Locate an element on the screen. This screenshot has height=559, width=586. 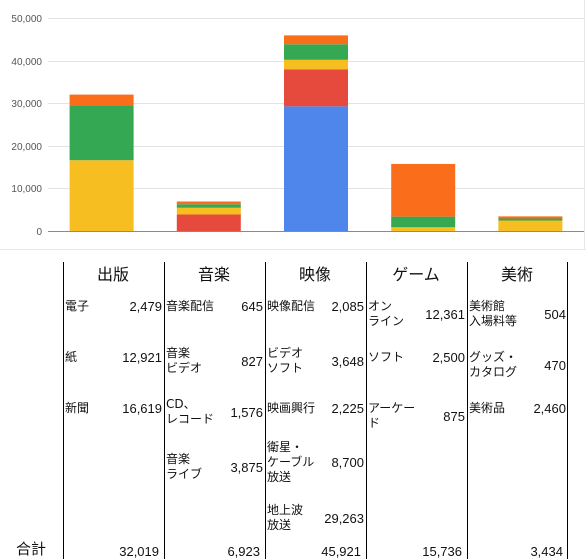
table-cell: 映像配信 2,085 is located at coordinates (315, 306).